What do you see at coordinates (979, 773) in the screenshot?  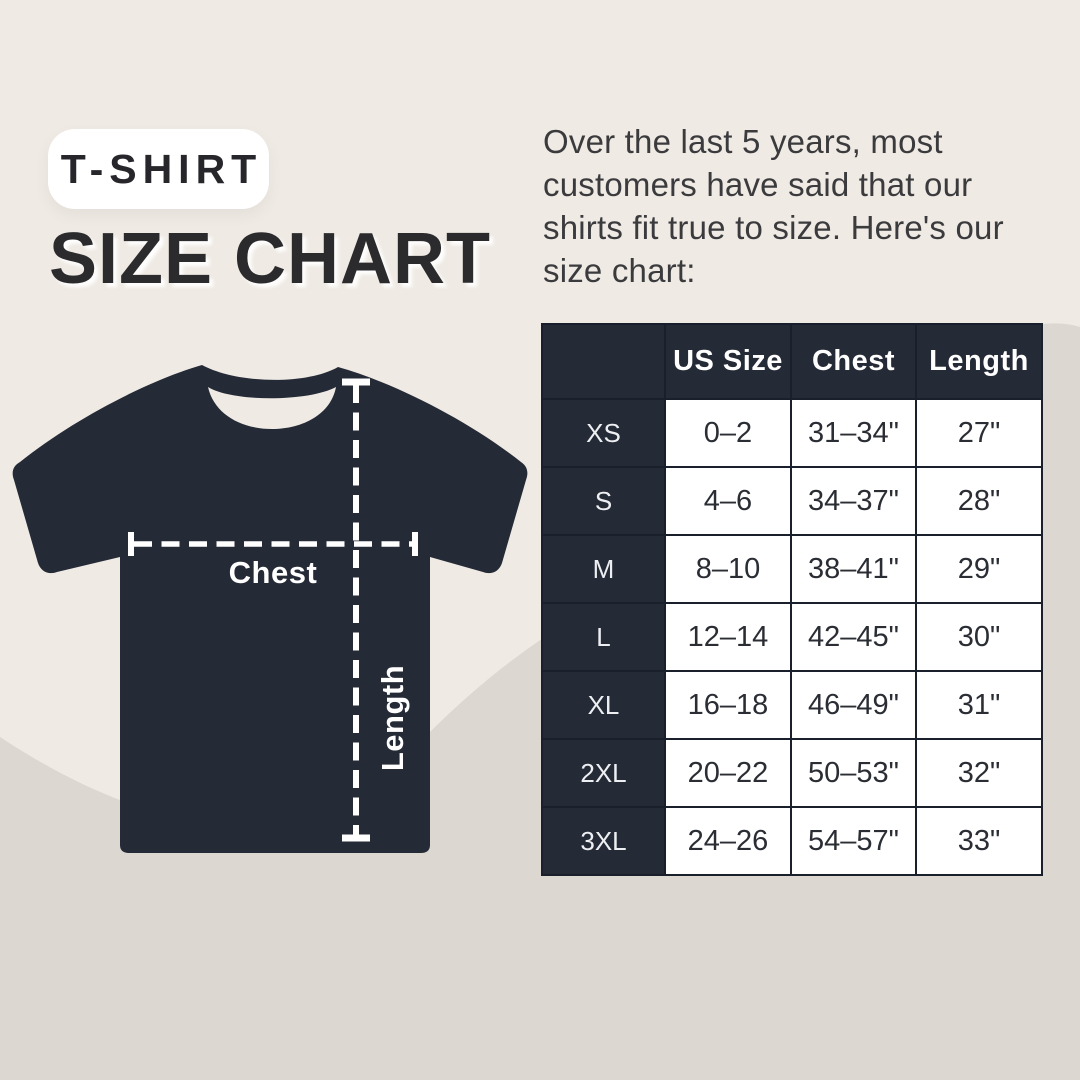 I see `length-value: 32"` at bounding box center [979, 773].